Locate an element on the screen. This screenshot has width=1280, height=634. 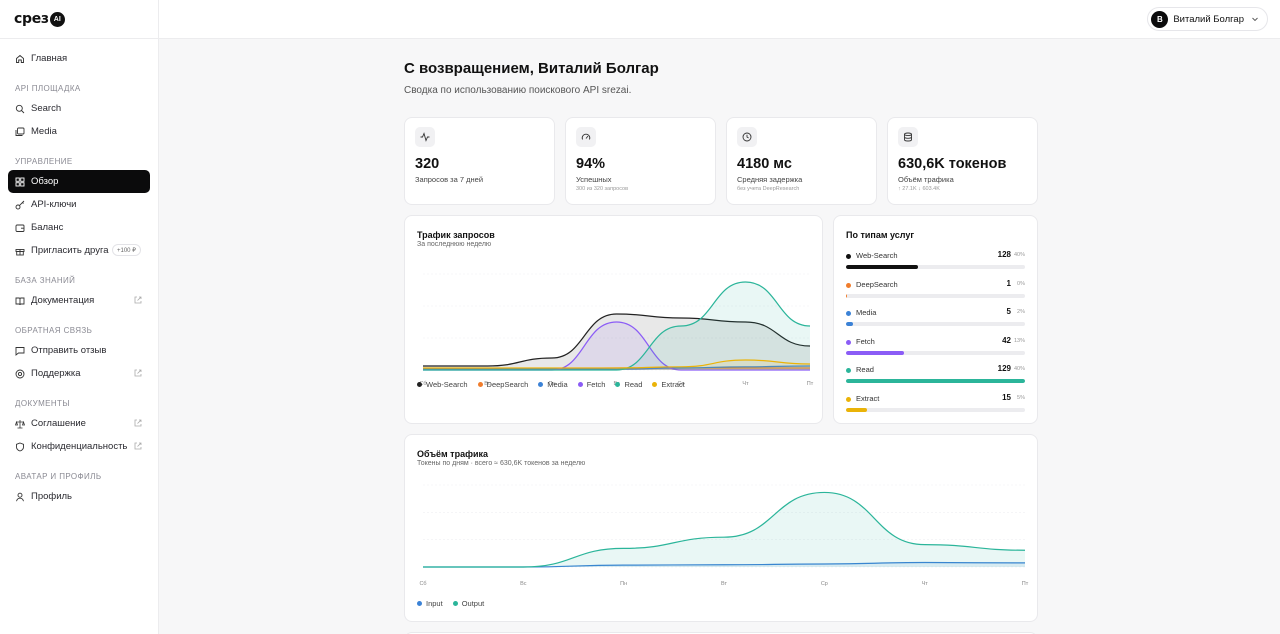
sidebar-item-label: Документация is located at coordinates (63, 300).